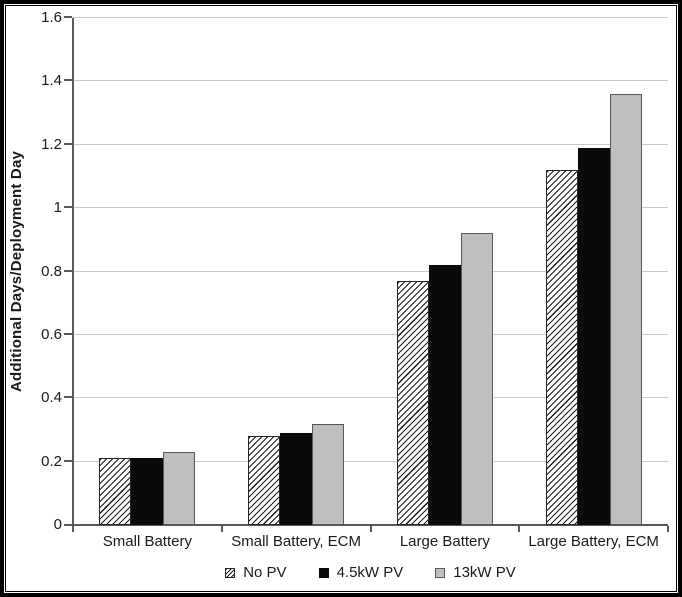 This screenshot has width=682, height=597. I want to click on x-category-label: Small Battery, ECM, so click(296, 541).